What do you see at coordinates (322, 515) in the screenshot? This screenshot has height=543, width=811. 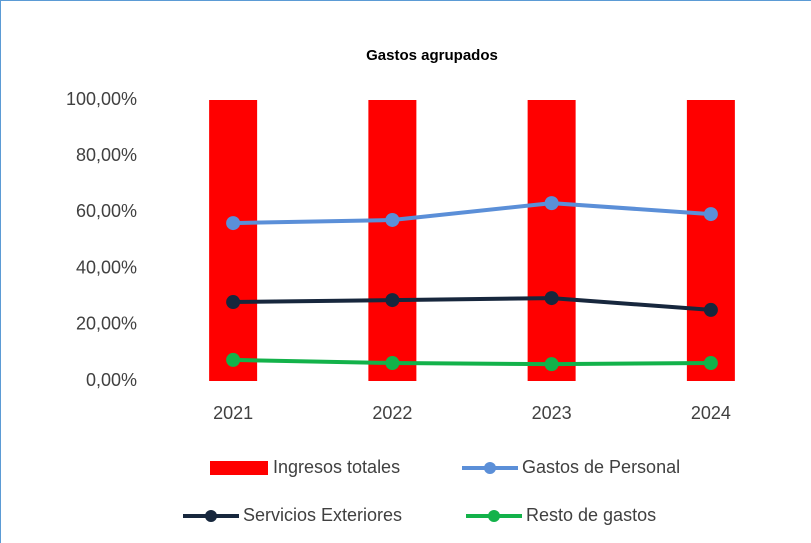 I see `legend-label: Servicios Exteriores` at bounding box center [322, 515].